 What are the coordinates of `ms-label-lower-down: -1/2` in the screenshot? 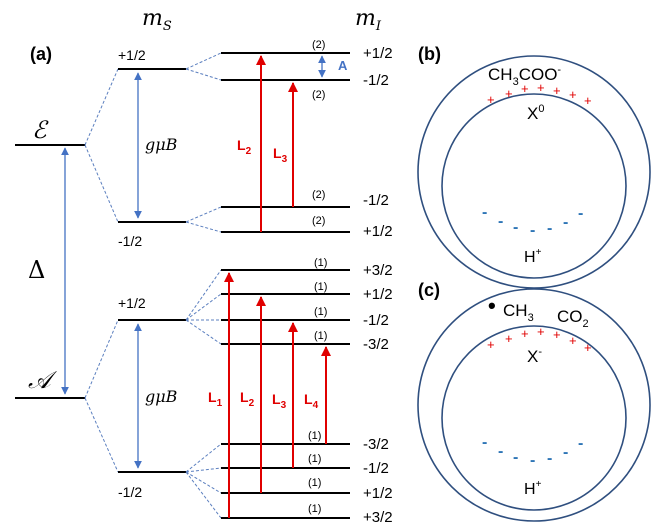 It's located at (130, 492).